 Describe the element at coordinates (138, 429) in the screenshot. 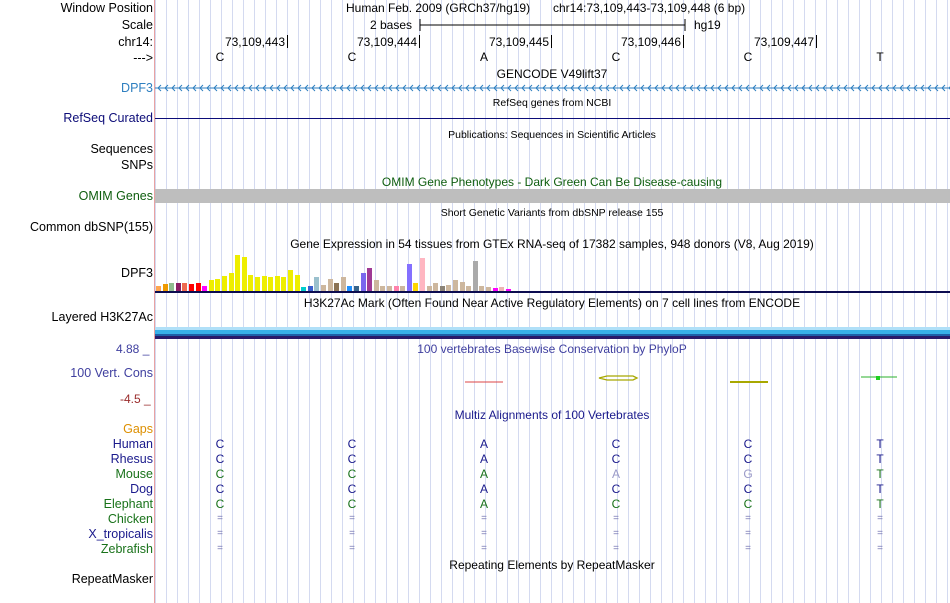

I see `gaps-label: Gaps` at that location.